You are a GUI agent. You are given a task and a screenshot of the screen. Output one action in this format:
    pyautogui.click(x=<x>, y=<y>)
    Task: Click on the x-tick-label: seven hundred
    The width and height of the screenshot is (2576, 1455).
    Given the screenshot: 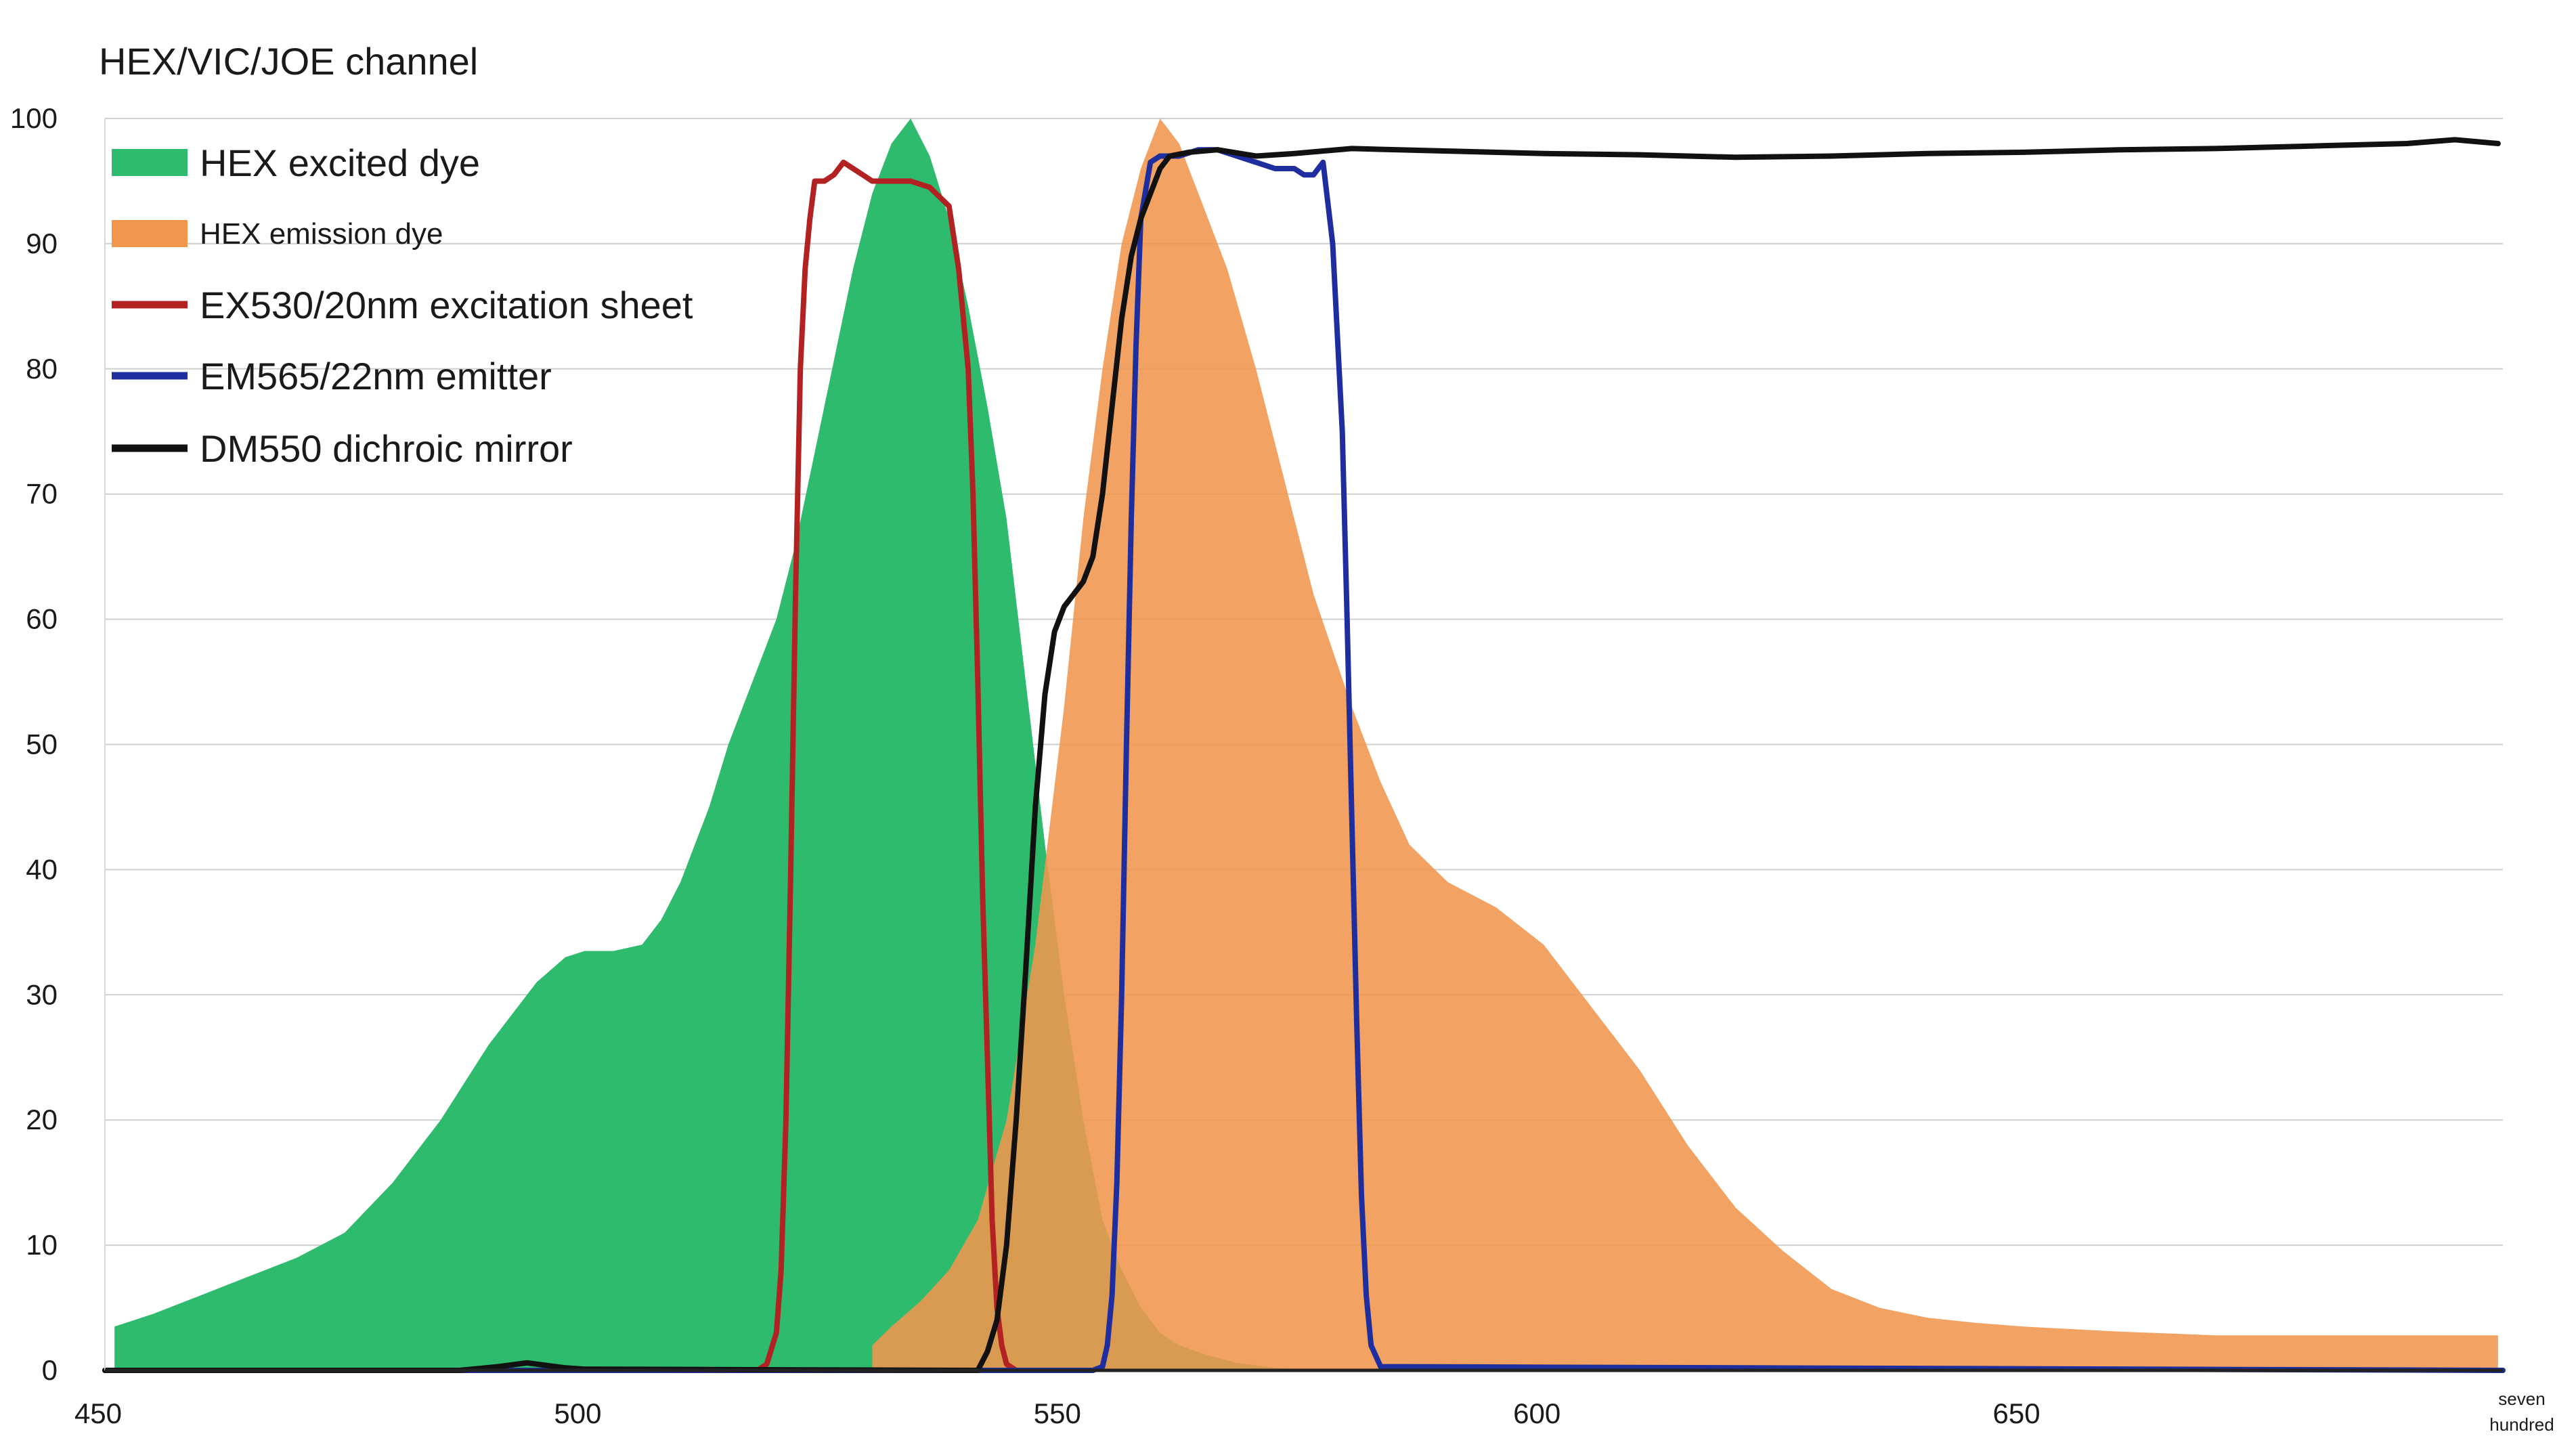 What is the action you would take?
    pyautogui.click(x=2521, y=1412)
    